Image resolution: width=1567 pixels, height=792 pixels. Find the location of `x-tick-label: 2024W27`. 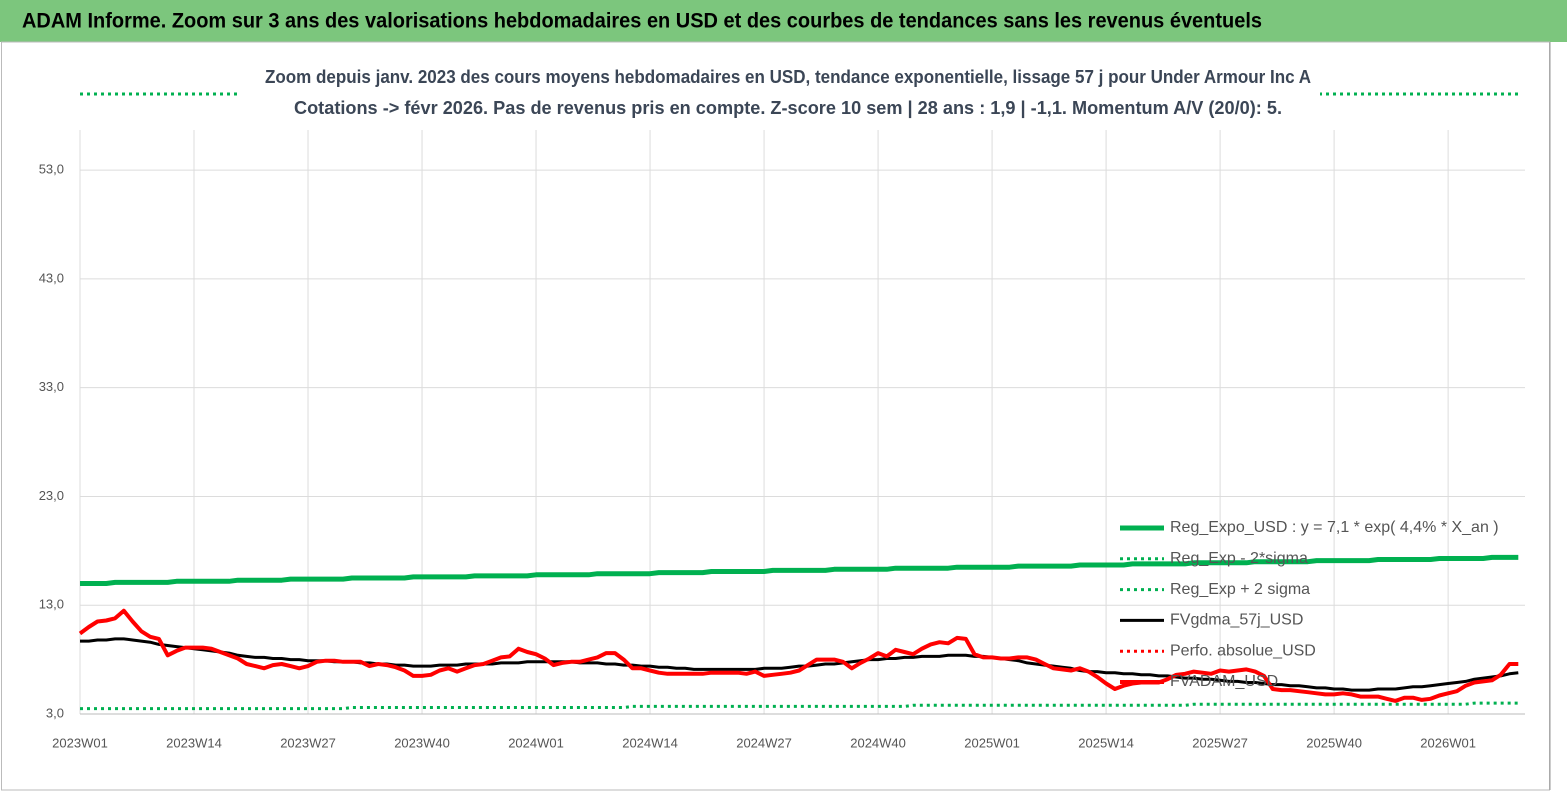

x-tick-label: 2024W27 is located at coordinates (764, 742).